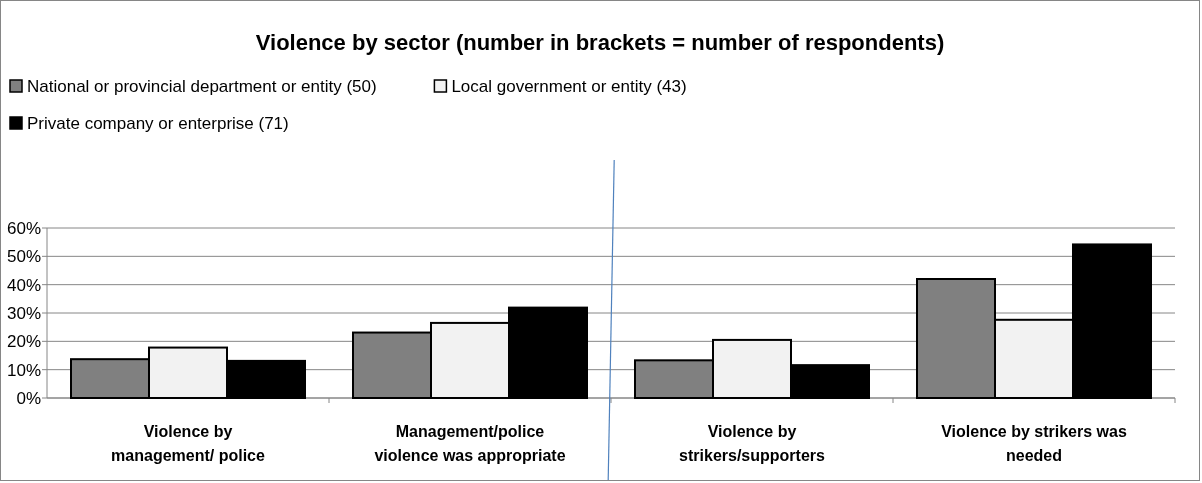  Describe the element at coordinates (23, 370) in the screenshot. I see `y-tick-label: 10%` at that location.